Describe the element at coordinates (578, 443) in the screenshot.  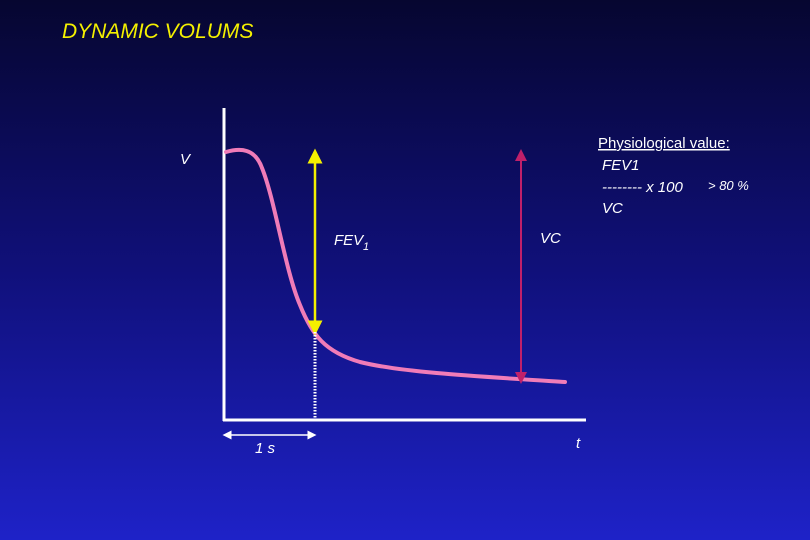
I see `time-label: t` at that location.